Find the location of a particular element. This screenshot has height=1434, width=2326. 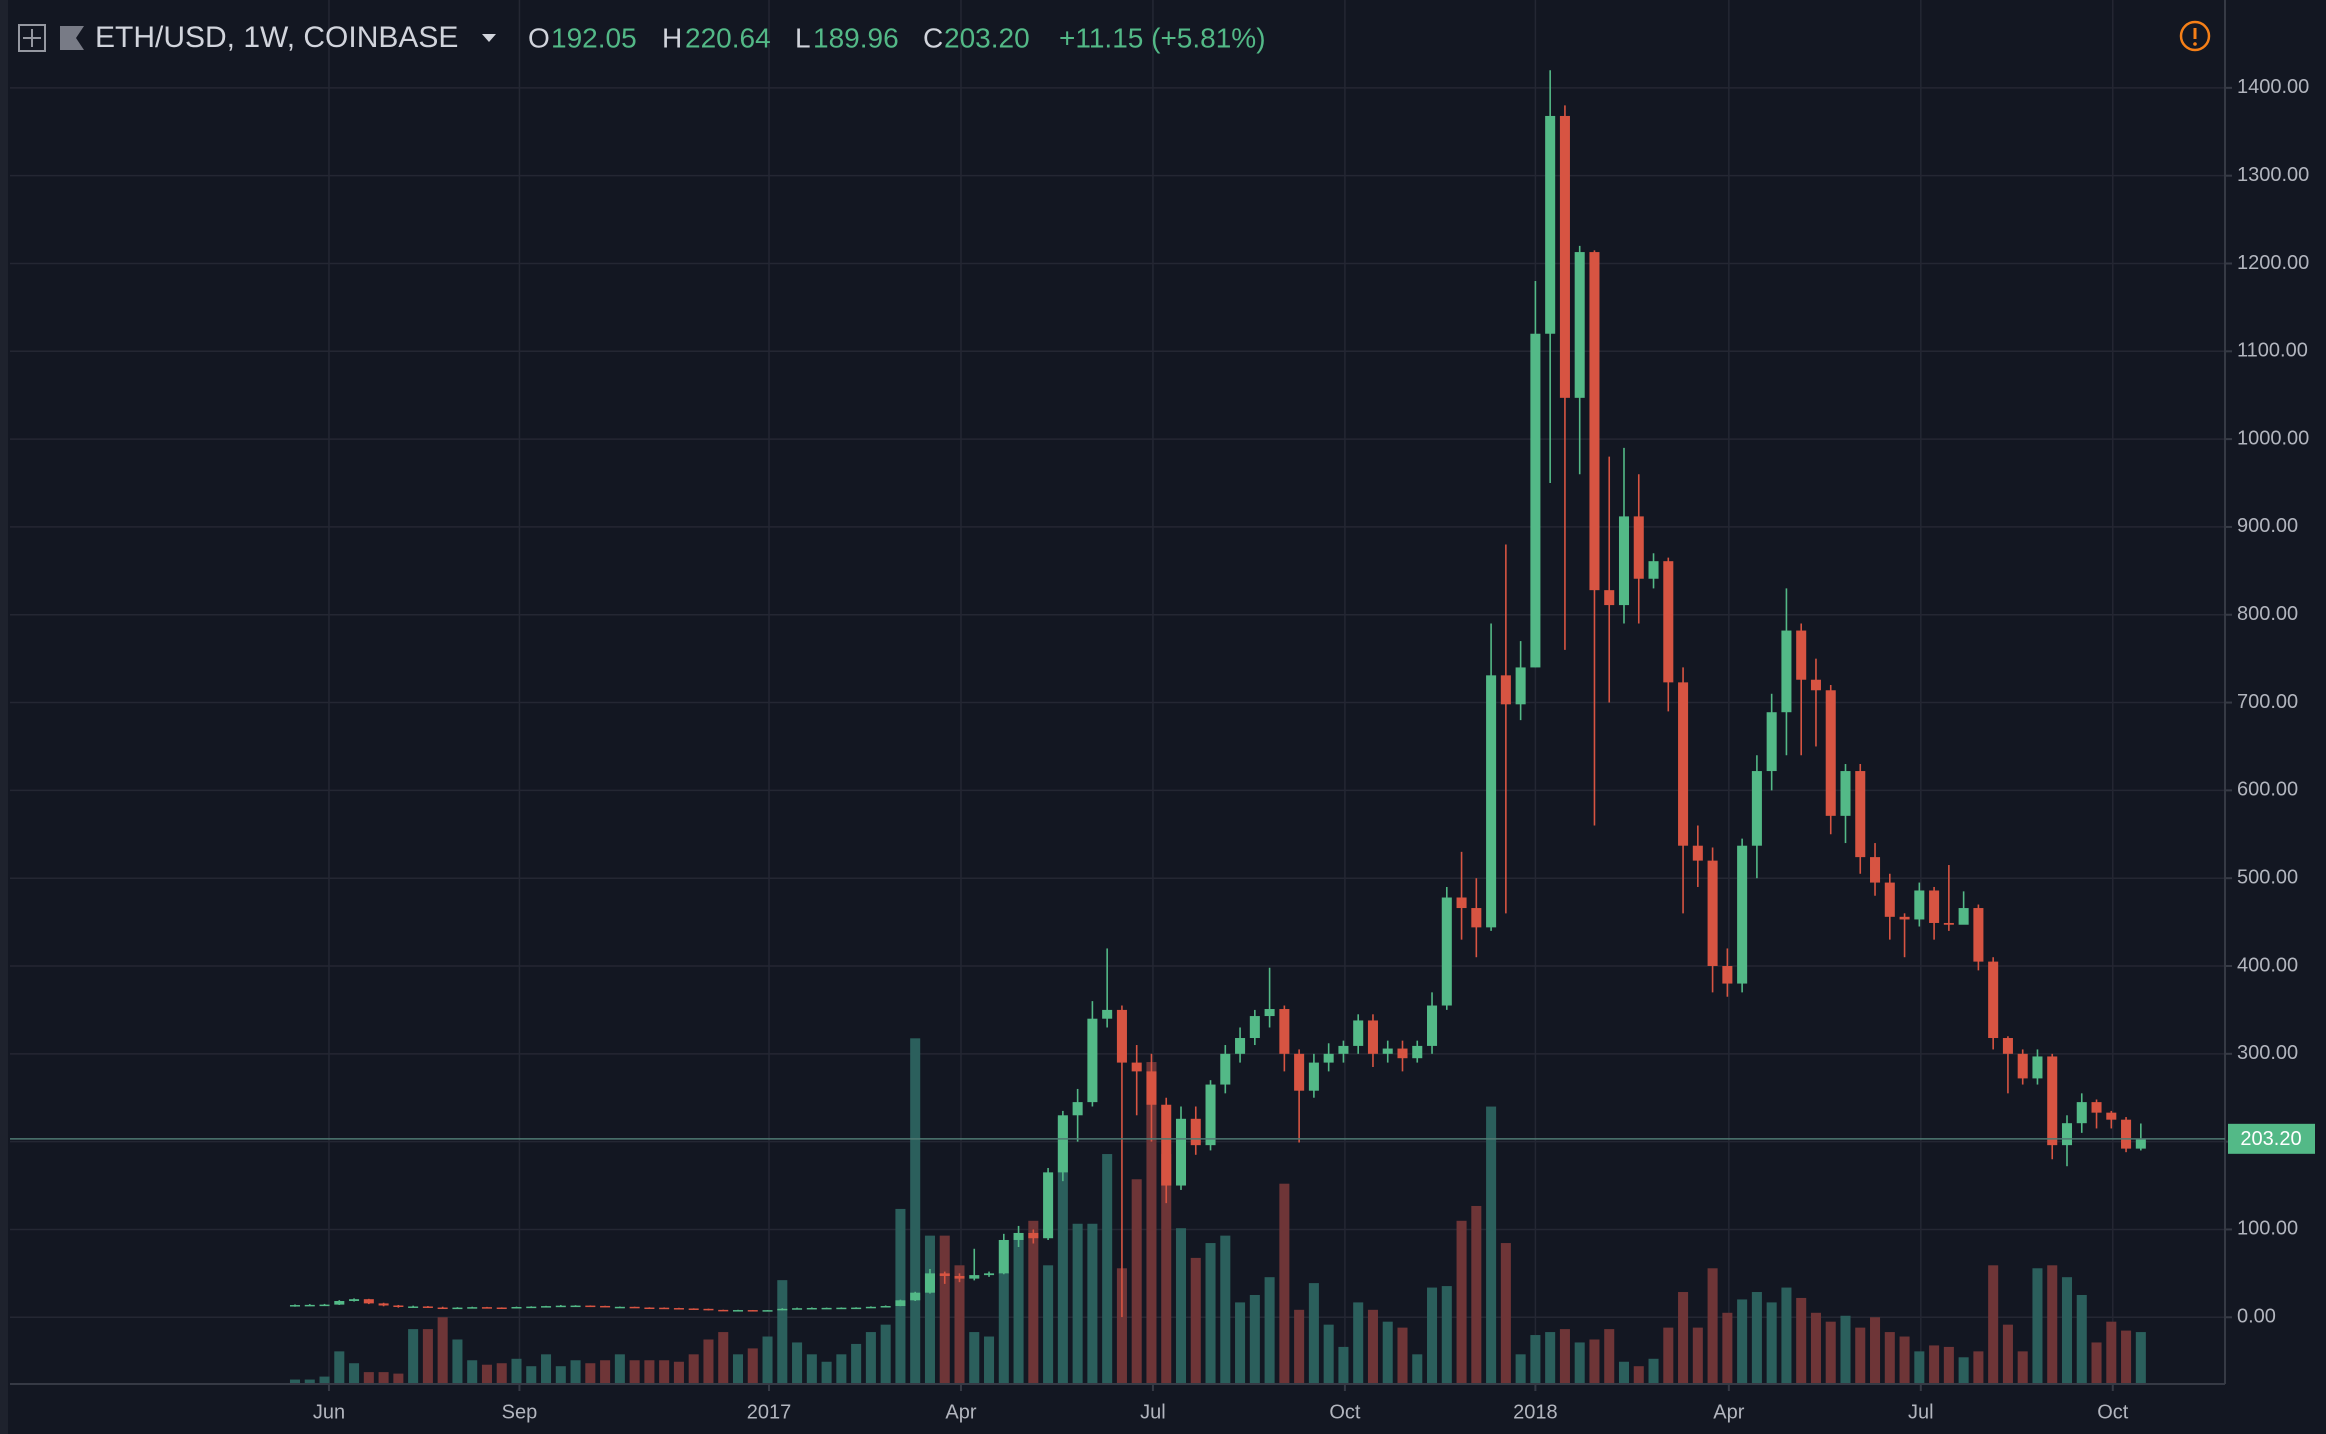

y-tick-label: 900.00 is located at coordinates (2267, 526).